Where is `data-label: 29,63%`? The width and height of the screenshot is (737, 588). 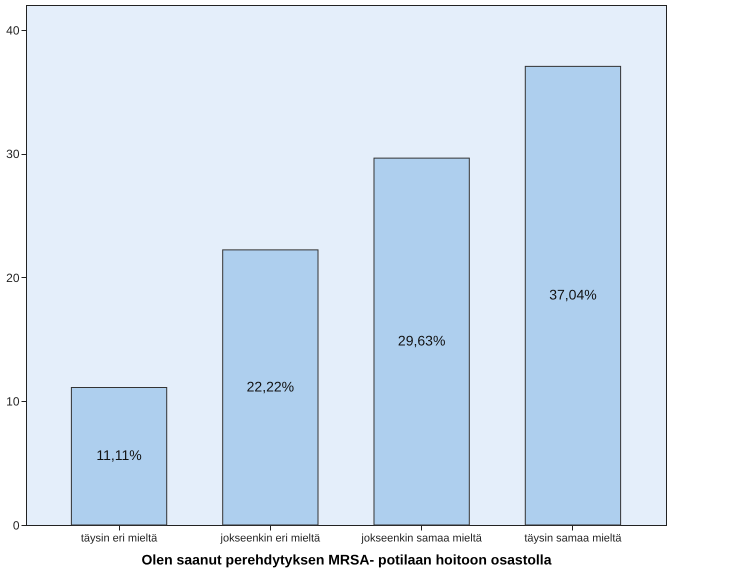
data-label: 29,63% is located at coordinates (422, 340).